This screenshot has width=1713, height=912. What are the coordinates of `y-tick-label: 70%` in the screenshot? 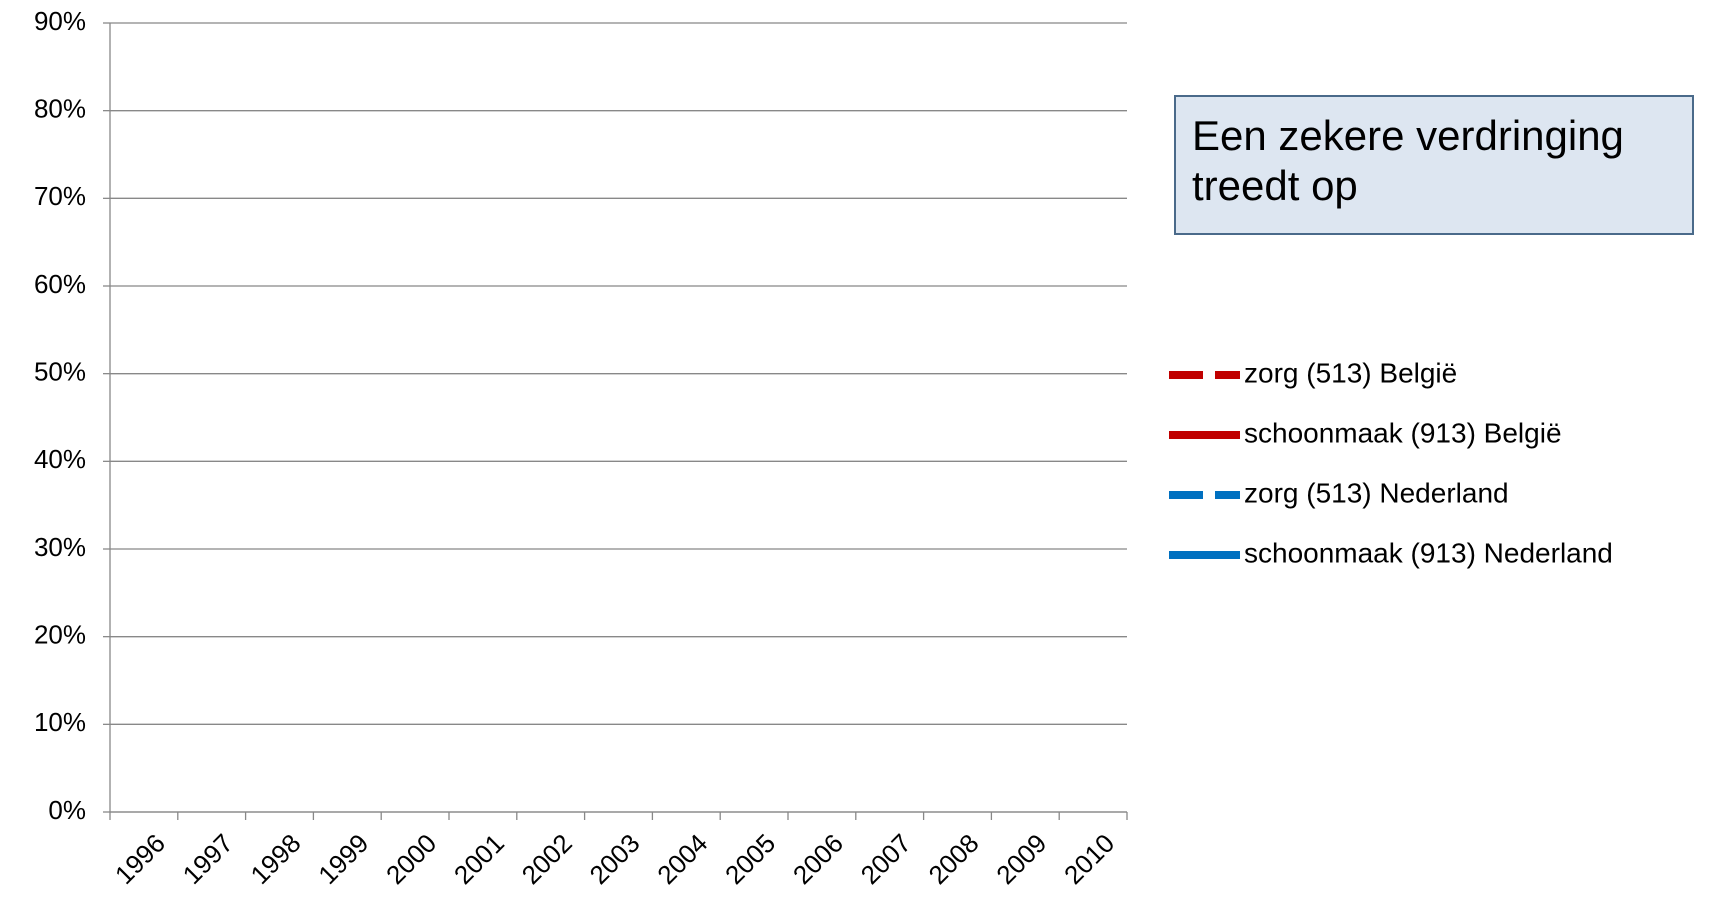 It's located at (60, 196).